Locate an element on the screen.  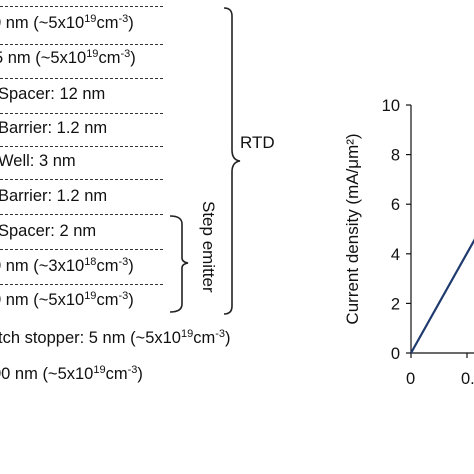
y-ticks: 0 2 4 6 8 10 is located at coordinates (396, 230).